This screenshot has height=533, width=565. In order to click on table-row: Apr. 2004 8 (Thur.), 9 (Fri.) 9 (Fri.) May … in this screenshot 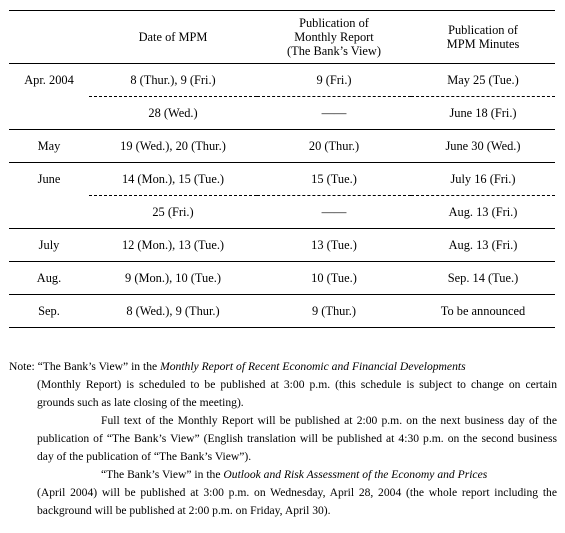, I will do `click(282, 80)`.